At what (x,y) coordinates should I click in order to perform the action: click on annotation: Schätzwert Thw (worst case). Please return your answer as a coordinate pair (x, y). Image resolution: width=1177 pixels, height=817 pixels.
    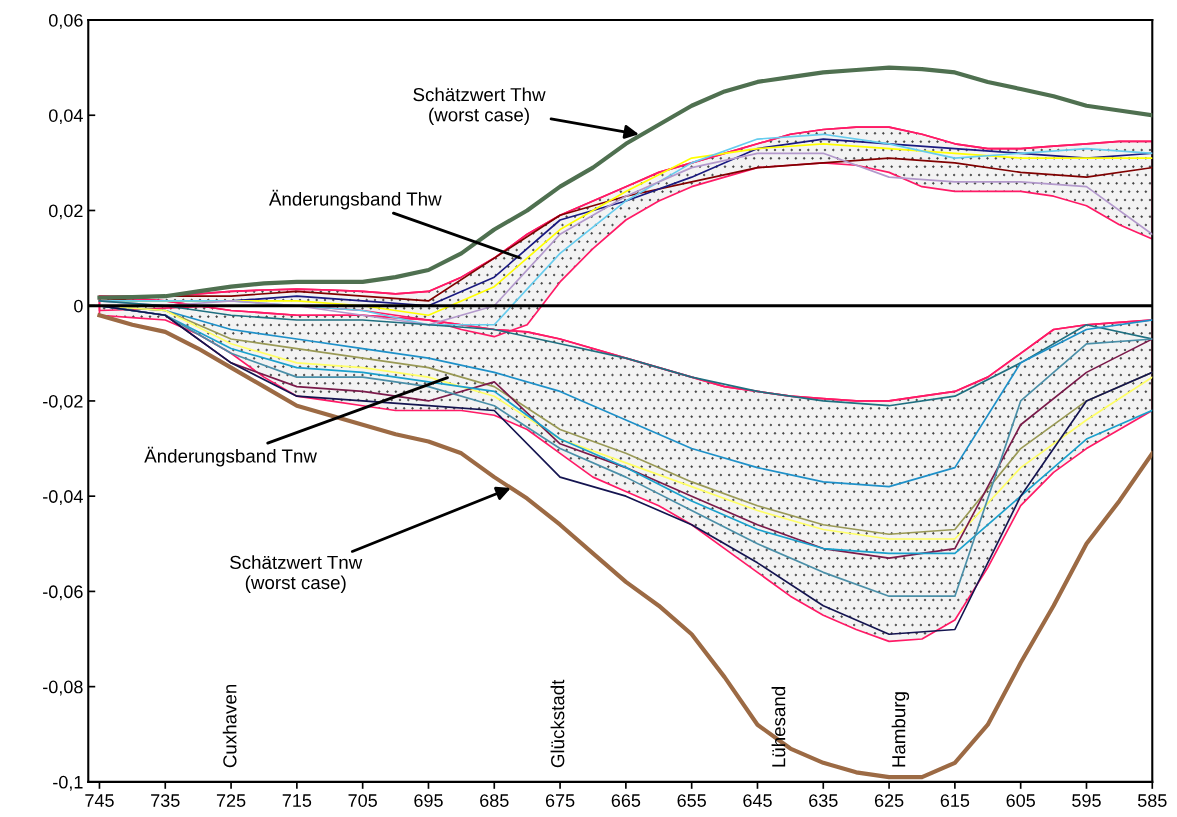
    Looking at the image, I should click on (479, 106).